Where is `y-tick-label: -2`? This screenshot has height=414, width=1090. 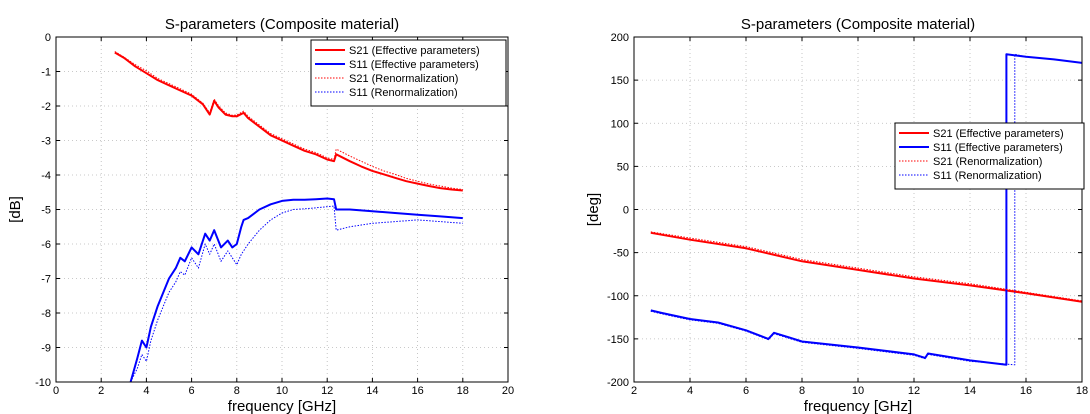
y-tick-label: -2 is located at coordinates (46, 107).